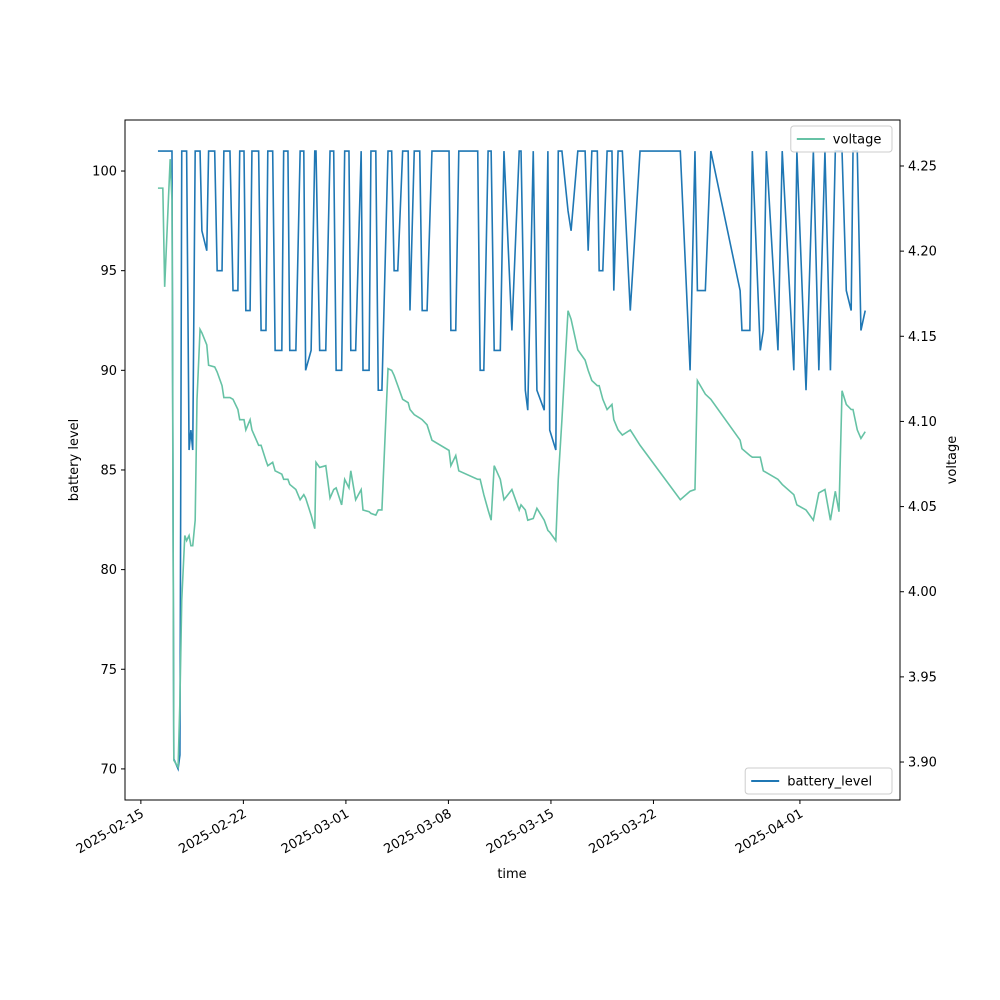  Describe the element at coordinates (829, 782) in the screenshot. I see `legend-label: battery_level` at that location.